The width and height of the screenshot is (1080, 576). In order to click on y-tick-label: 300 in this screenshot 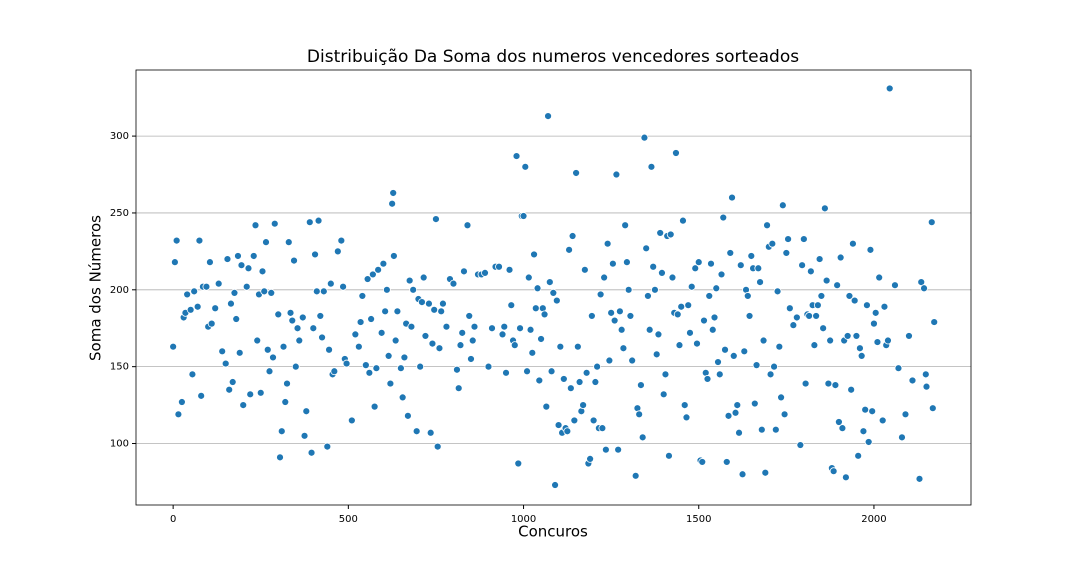, I will do `click(119, 136)`.